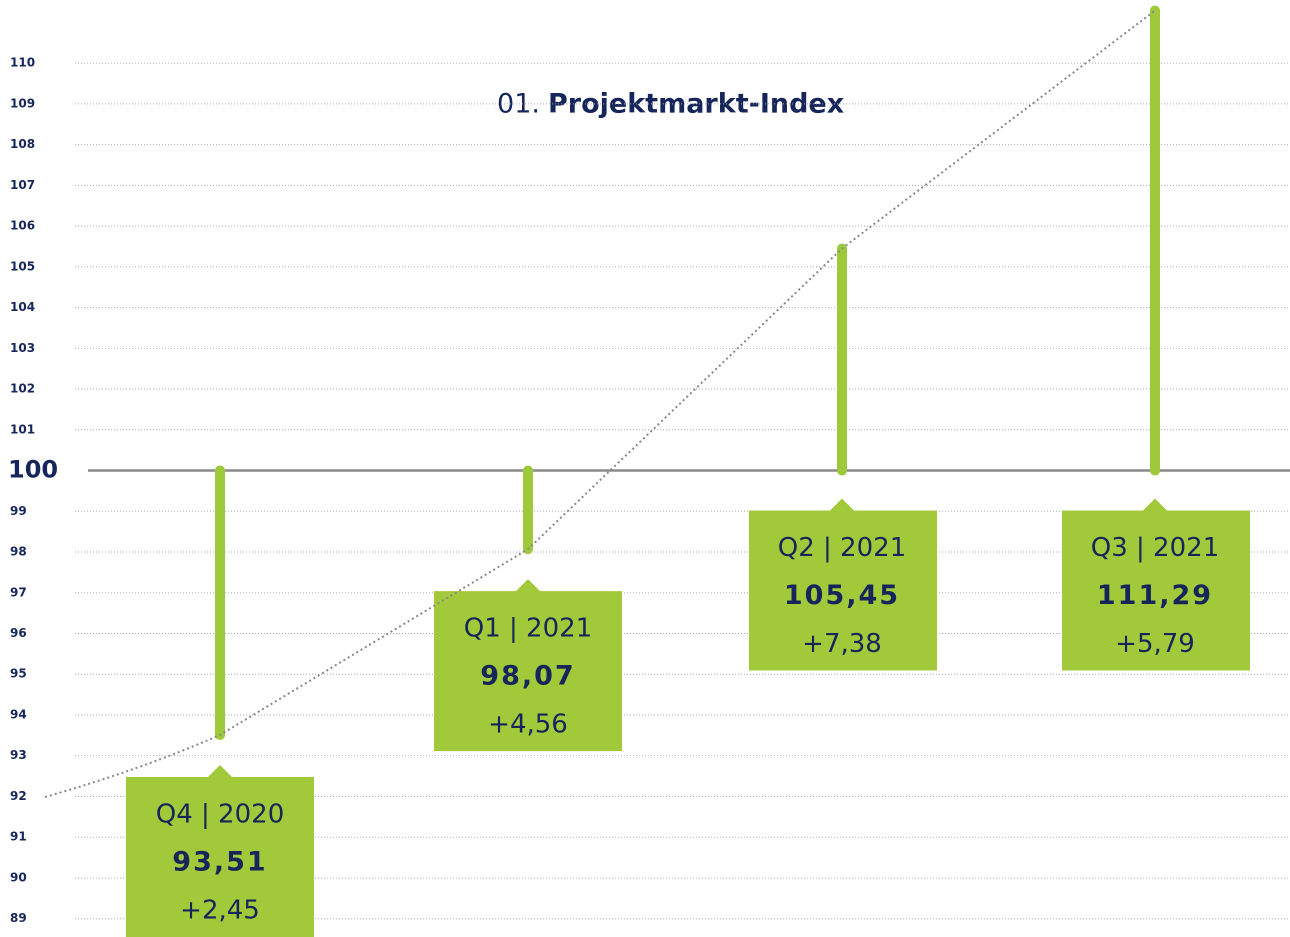 The height and width of the screenshot is (937, 1290). I want to click on value-label: 111,29, so click(1155, 595).